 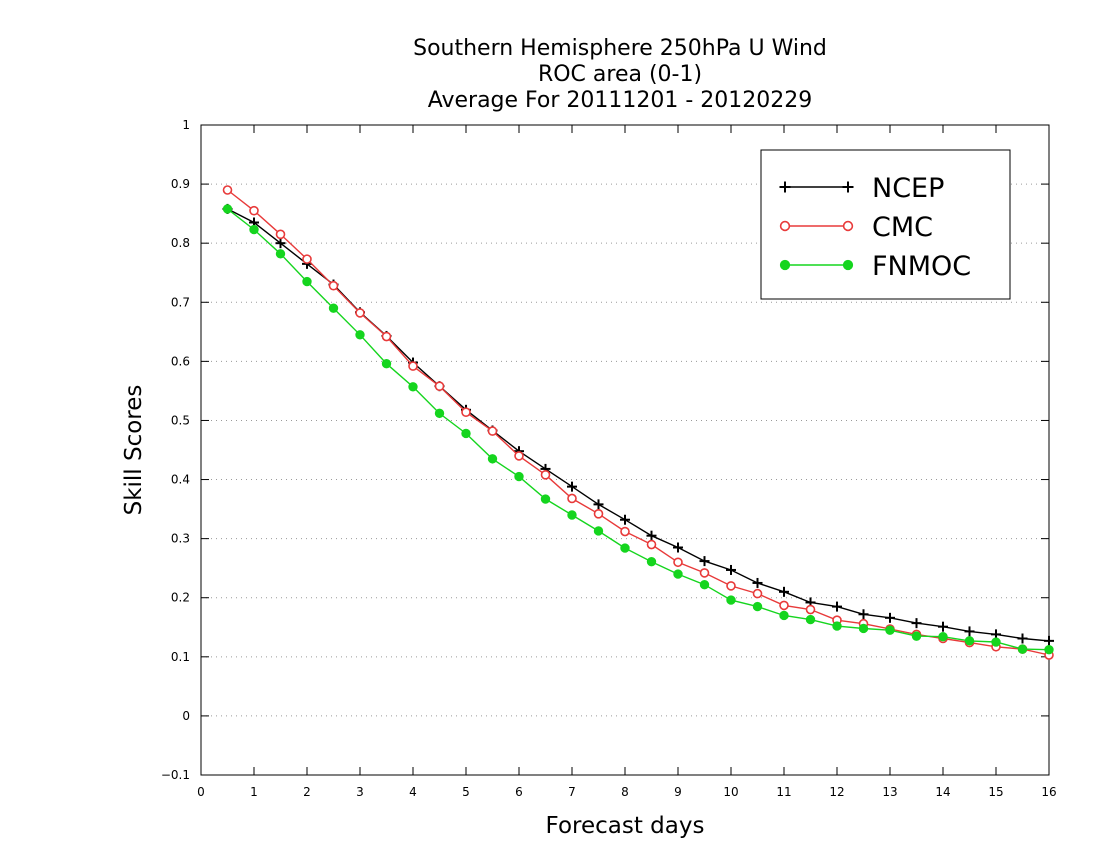 What do you see at coordinates (620, 48) in the screenshot?
I see `chart-title-line-1: Southern Hemisphere 250hPa U Wind` at bounding box center [620, 48].